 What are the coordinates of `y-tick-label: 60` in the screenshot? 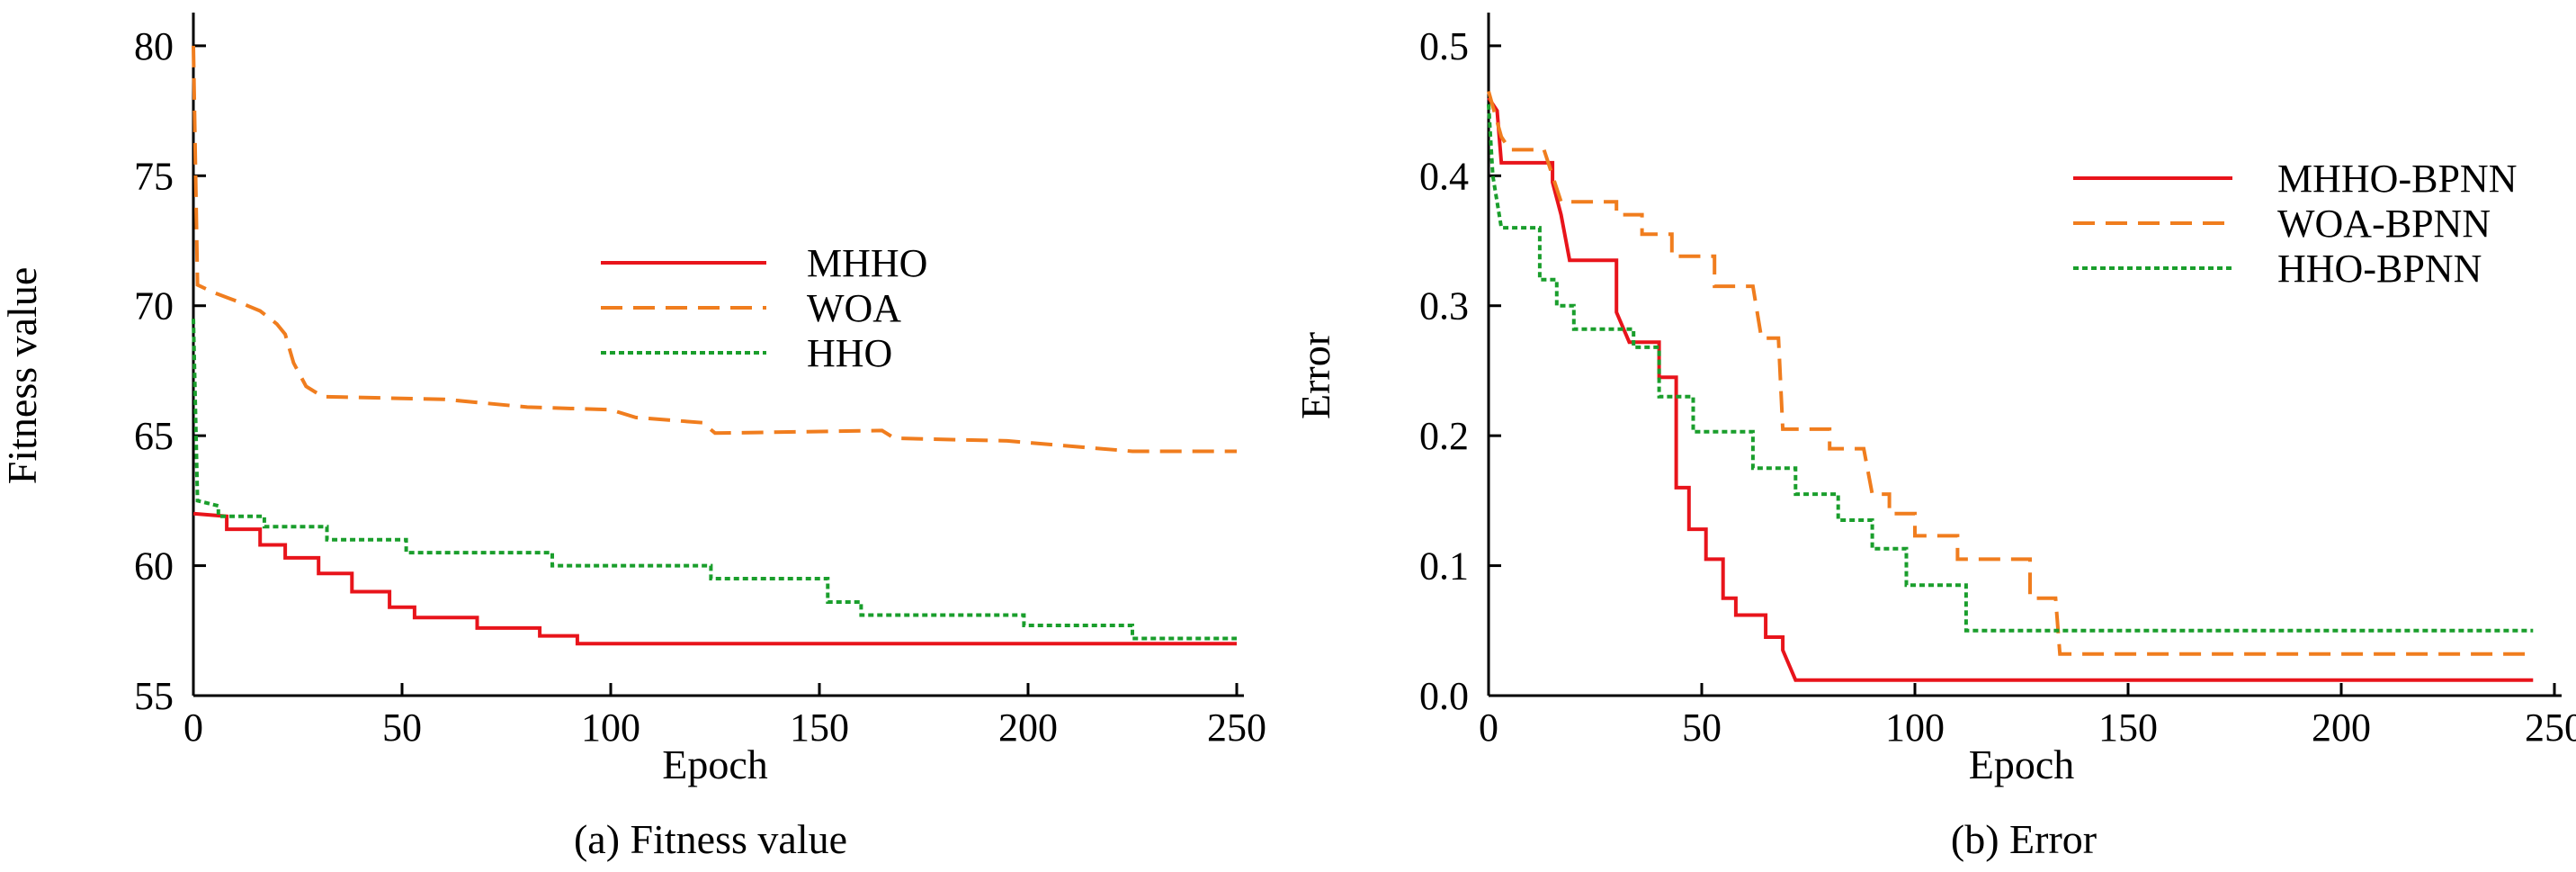 It's located at (154, 566).